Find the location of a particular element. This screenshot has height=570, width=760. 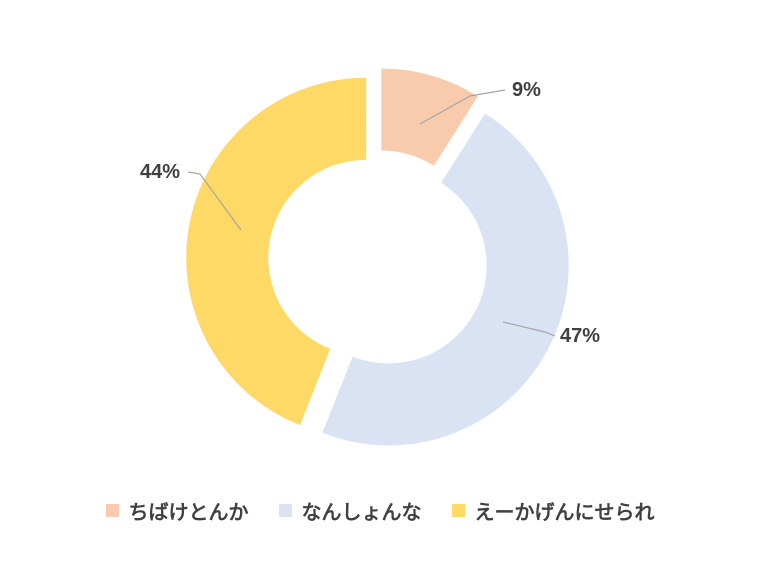

legend-label-3: えーかげんにせられ is located at coordinates (564, 511).